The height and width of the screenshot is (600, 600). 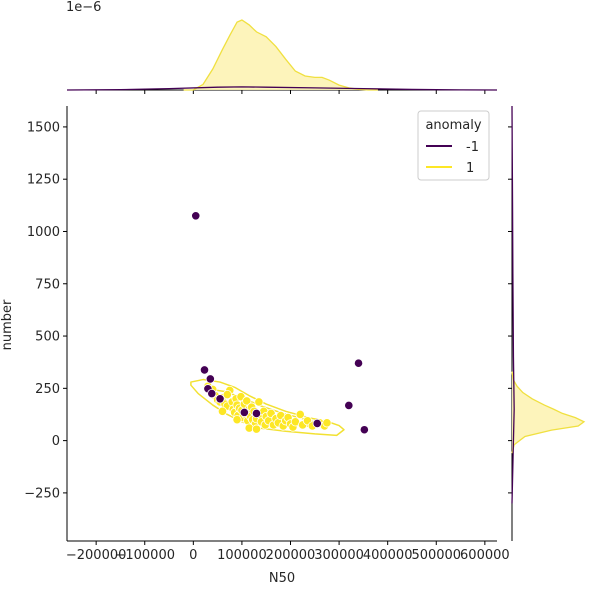 What do you see at coordinates (485, 555) in the screenshot?
I see `x-tick-label: 600000` at bounding box center [485, 555].